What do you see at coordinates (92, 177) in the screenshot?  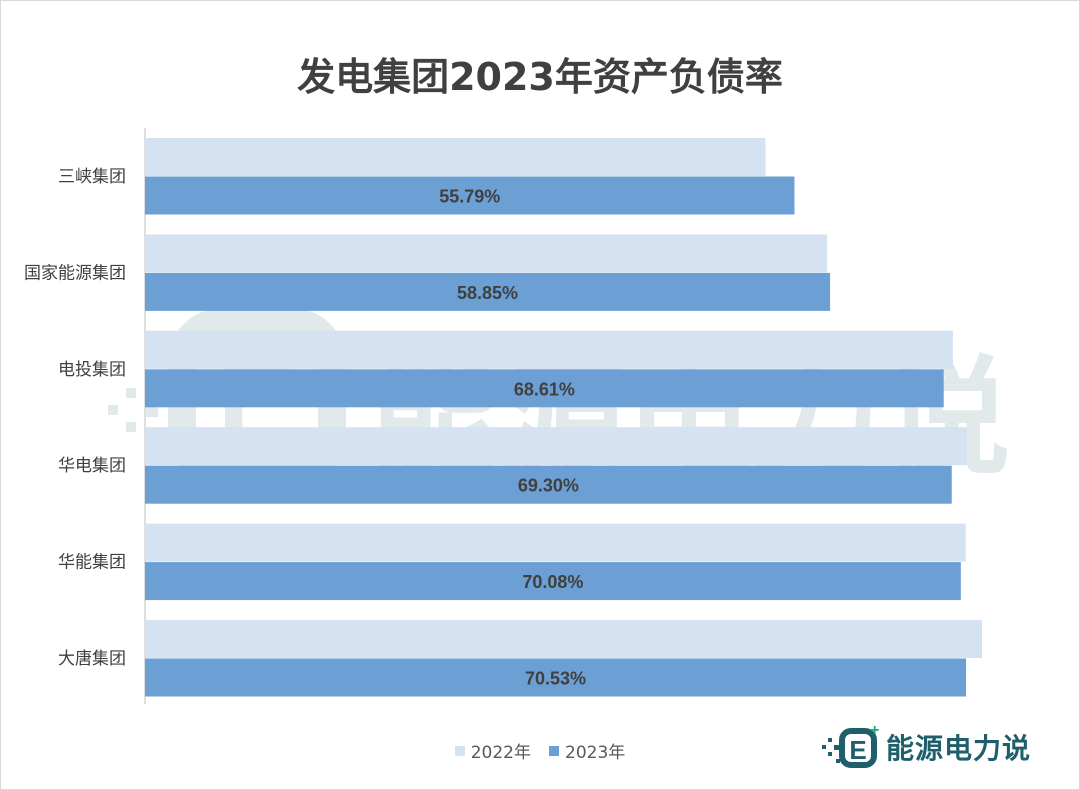 I see `category-label-0: 三峡集团` at bounding box center [92, 177].